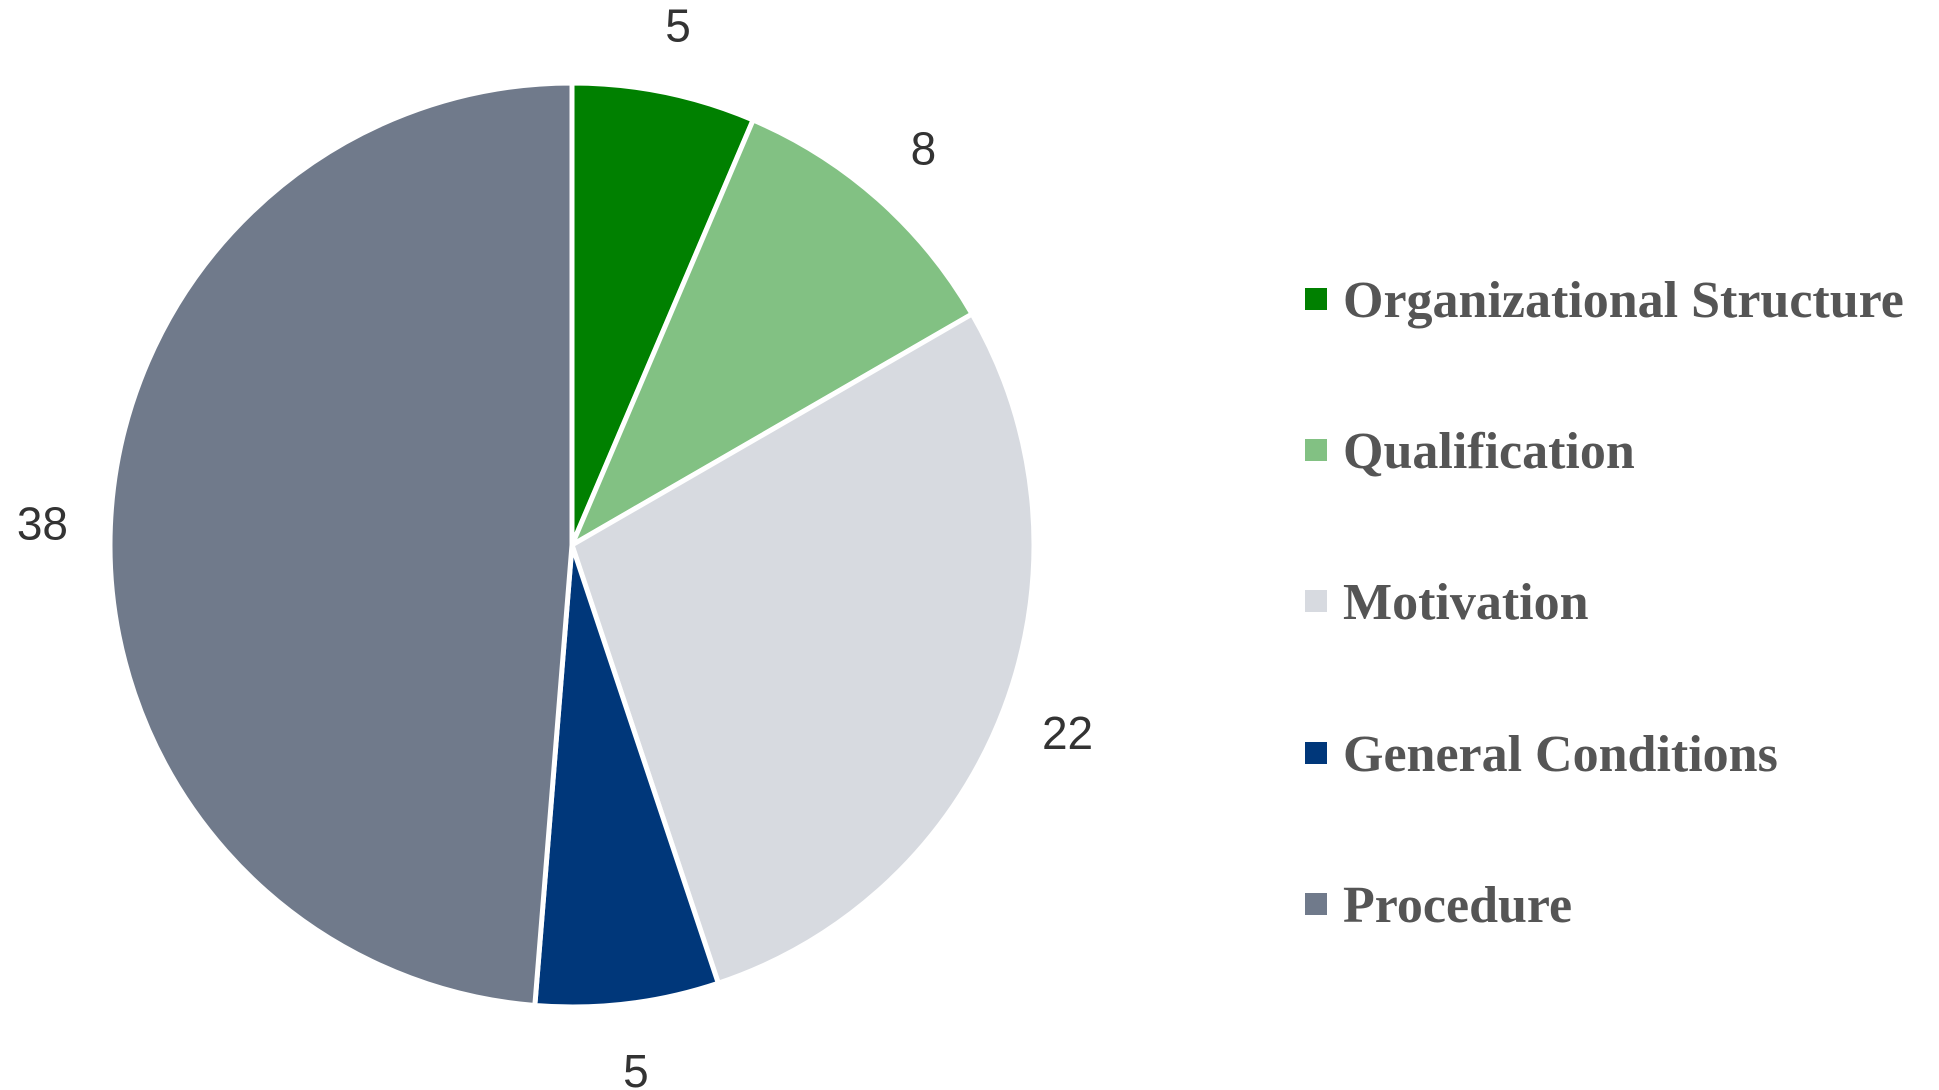 Image resolution: width=1939 pixels, height=1090 pixels. I want to click on data-label-general-conditions: 5, so click(636, 1067).